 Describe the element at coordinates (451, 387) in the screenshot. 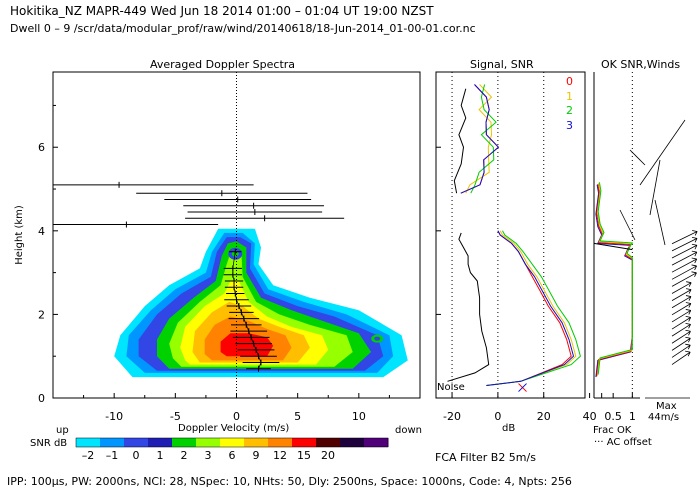

I see `noise-label: Noise` at that location.